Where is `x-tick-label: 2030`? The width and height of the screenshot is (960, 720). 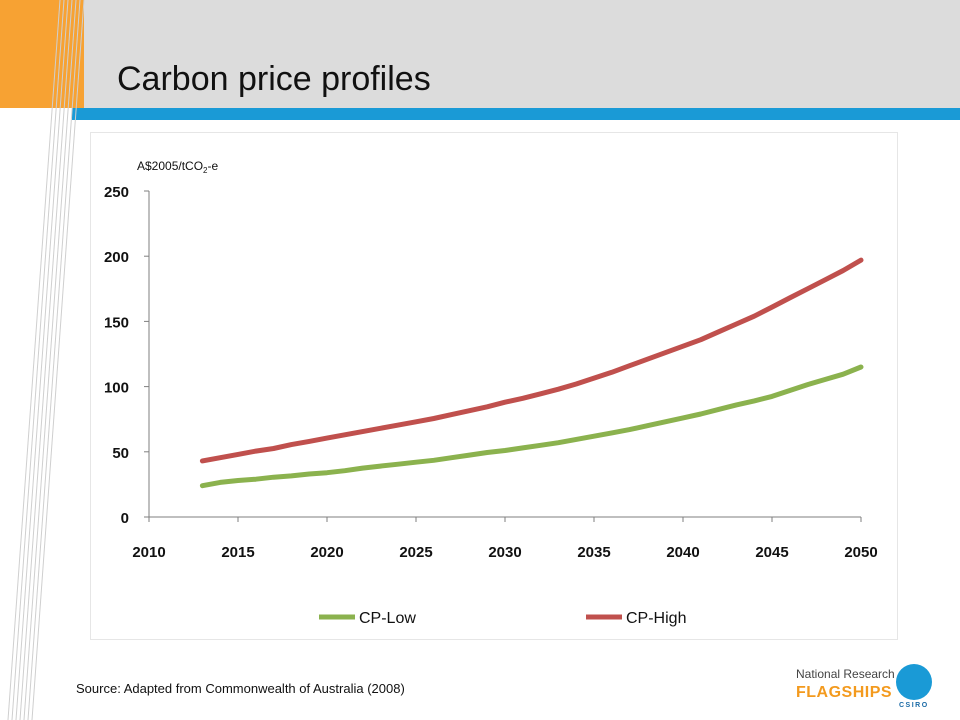
x-tick-label: 2030 is located at coordinates (504, 552).